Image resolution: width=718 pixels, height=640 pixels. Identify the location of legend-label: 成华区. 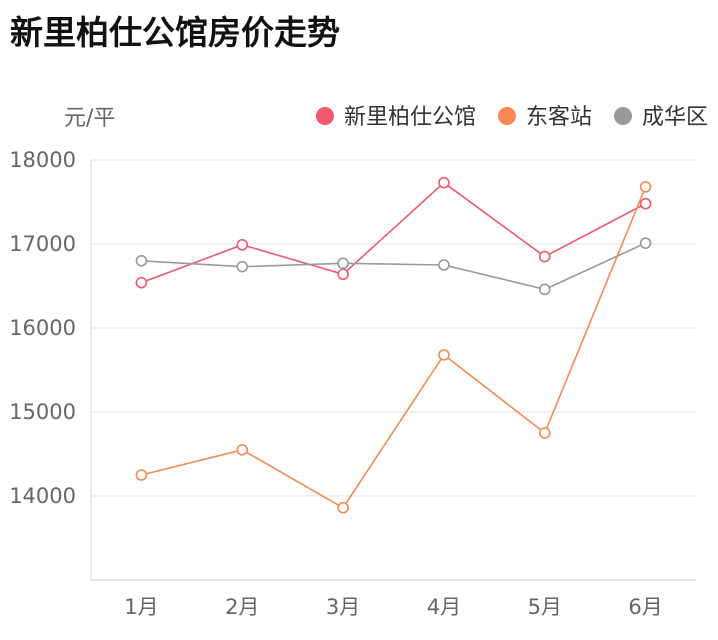
(675, 117).